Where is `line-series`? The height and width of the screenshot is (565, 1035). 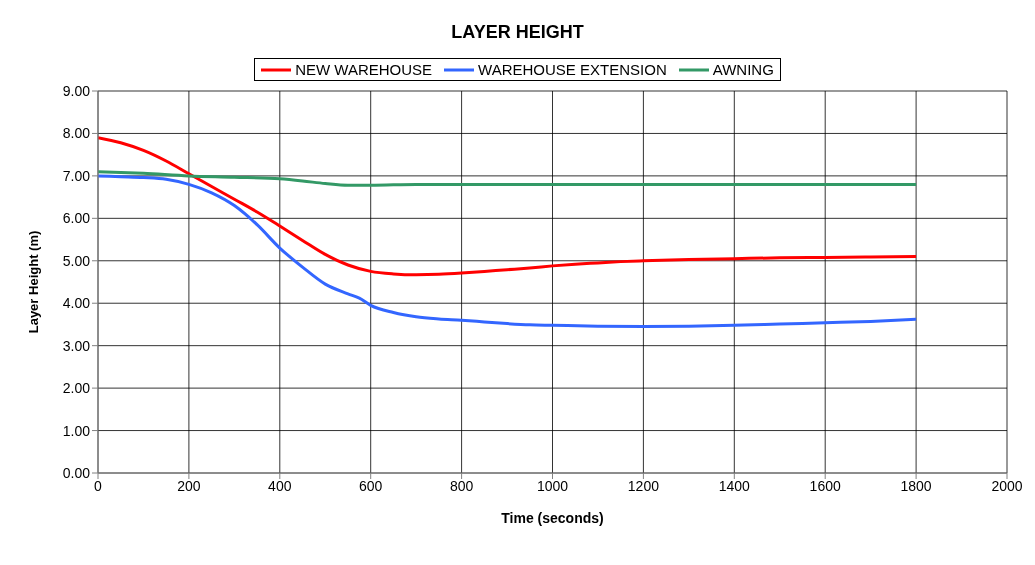 line-series is located at coordinates (508, 178).